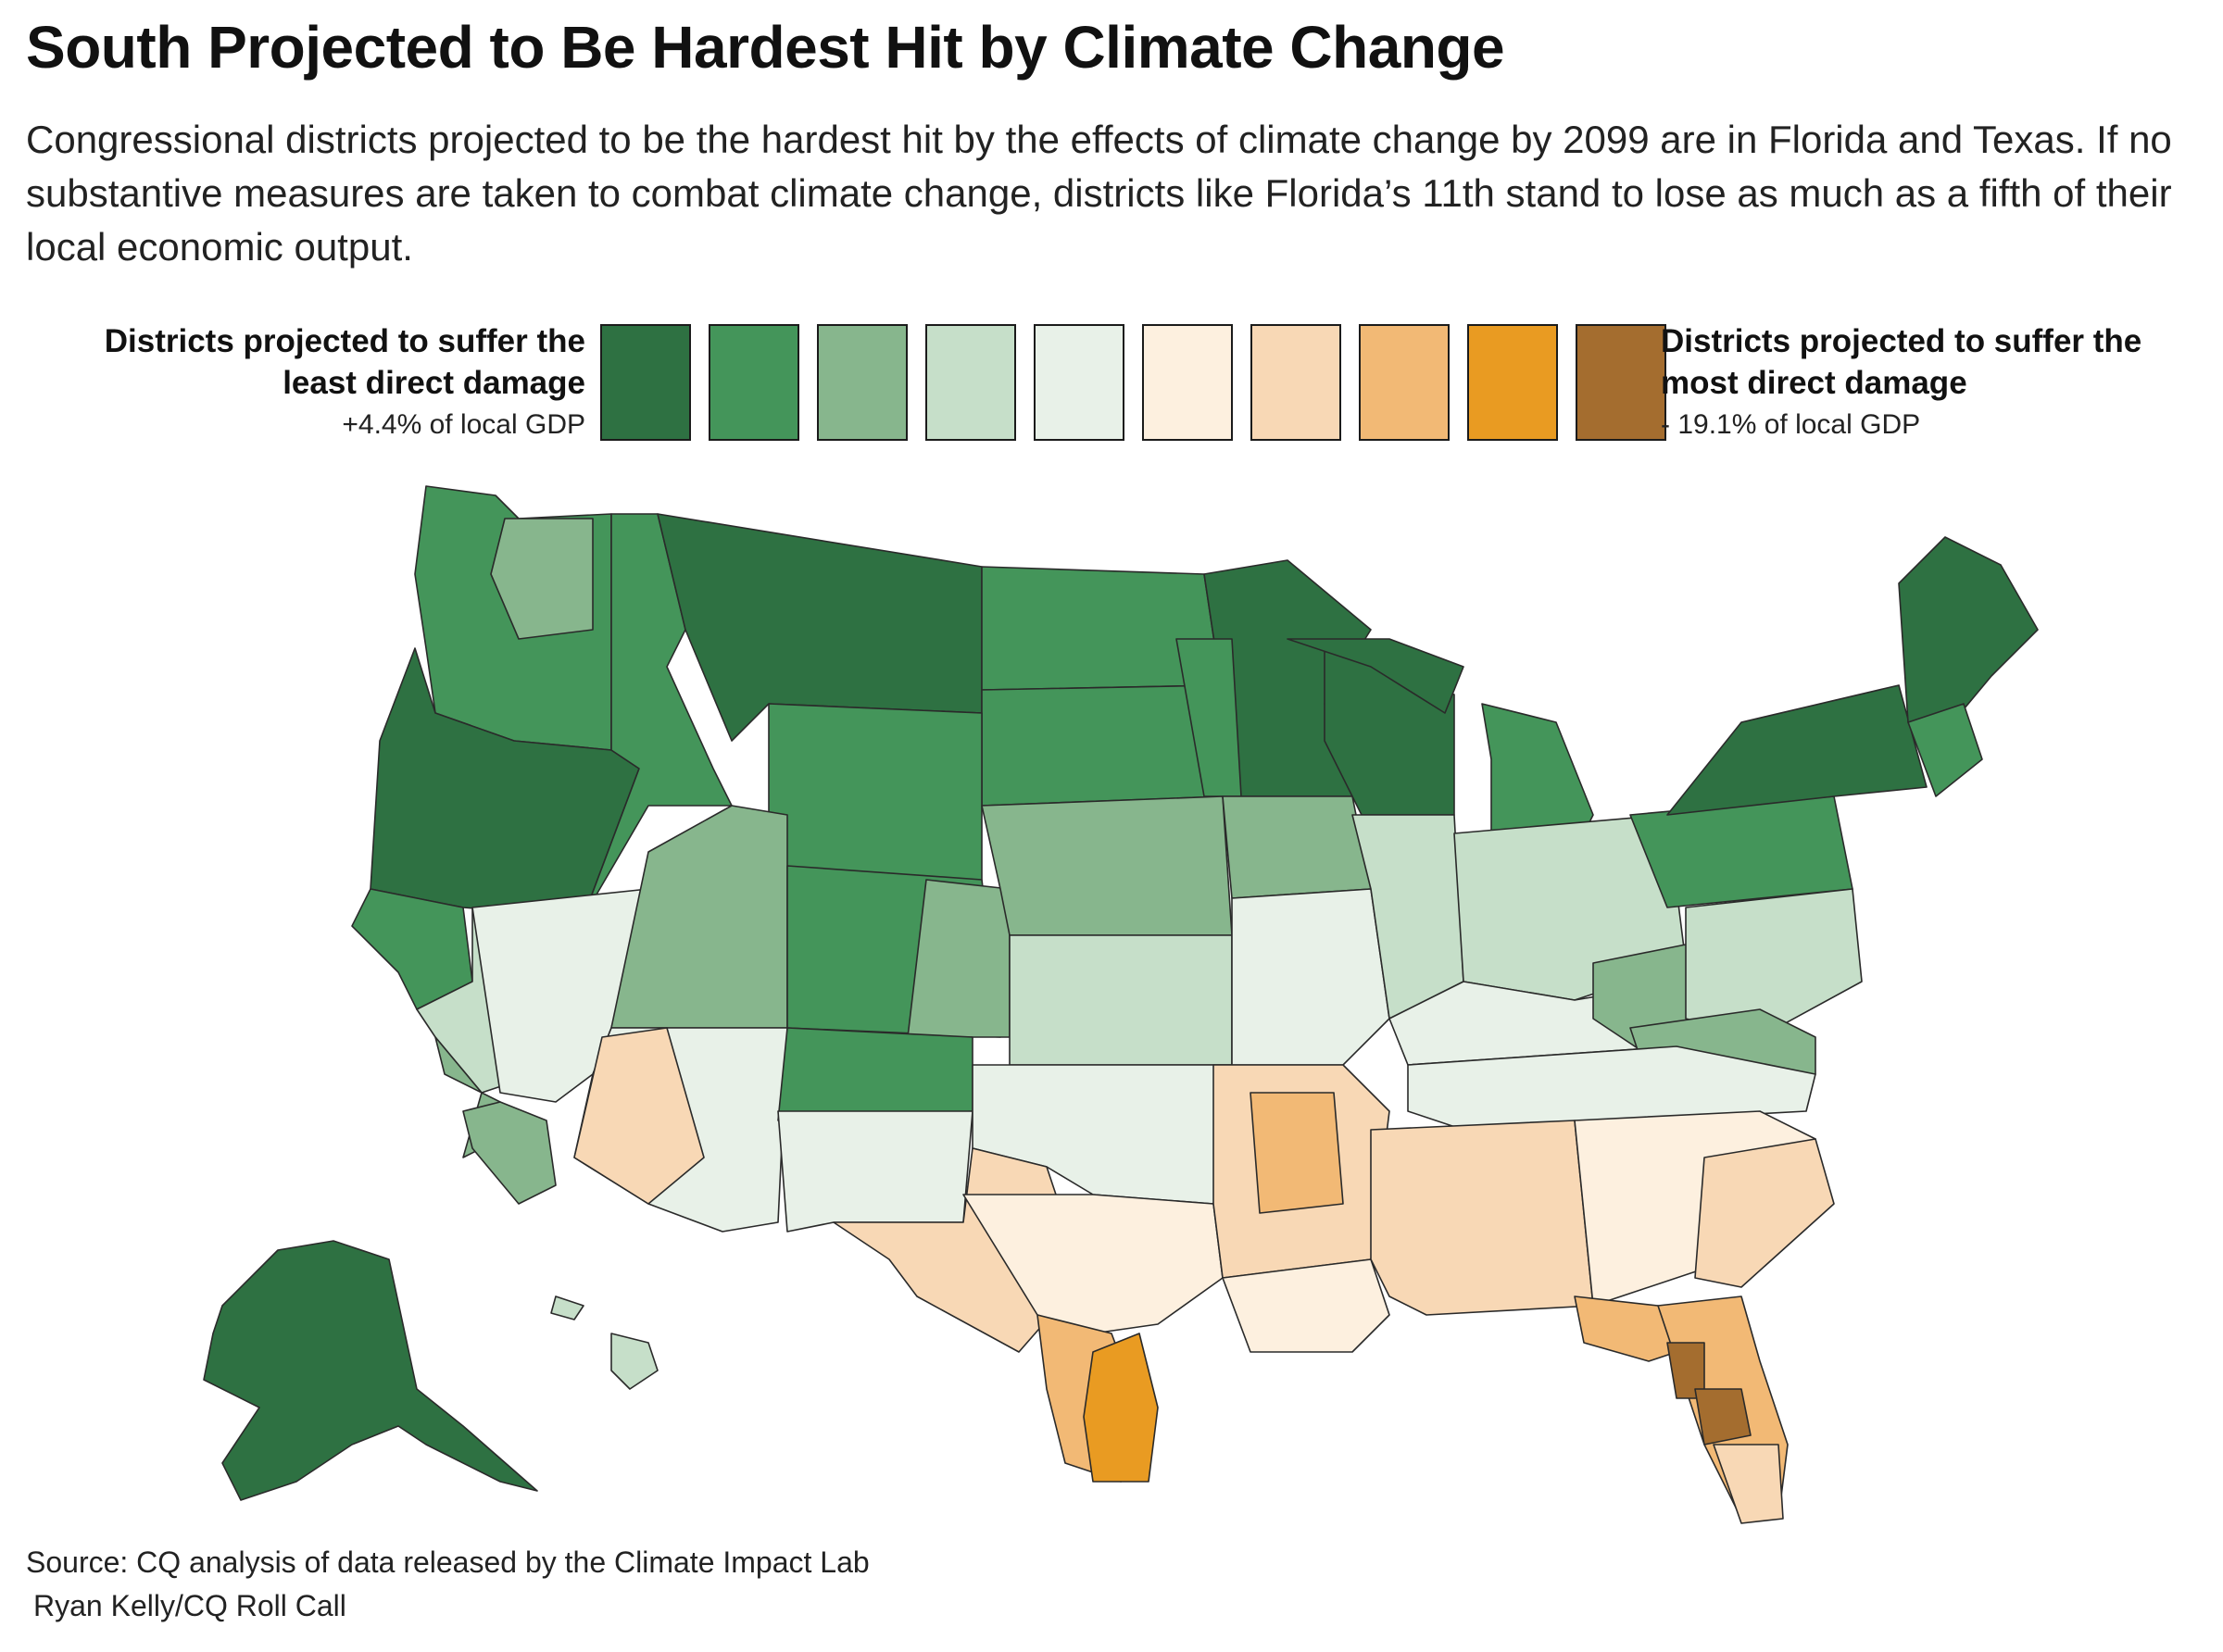  I want to click on credit-note: Ryan Kelly/CQ Roll Call, so click(189, 1605).